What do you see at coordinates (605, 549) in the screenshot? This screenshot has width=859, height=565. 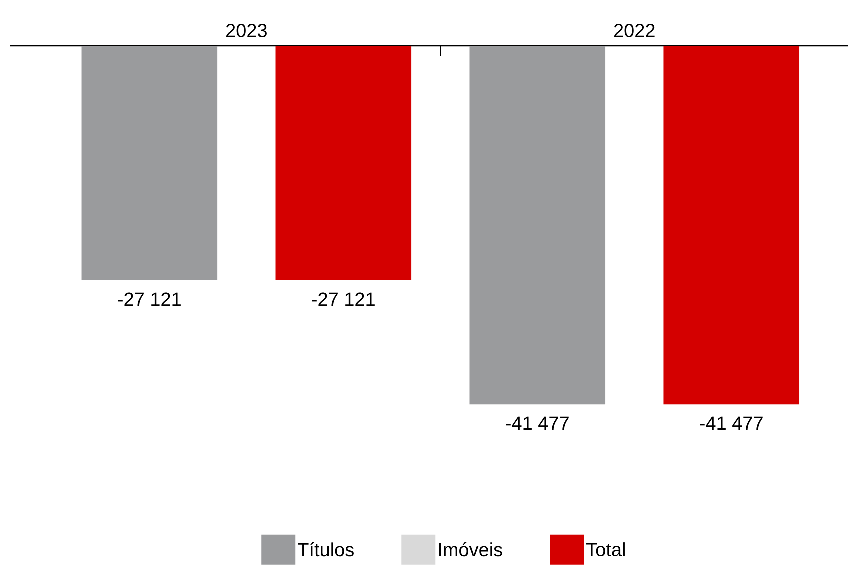 I see `legend-label: Total` at bounding box center [605, 549].